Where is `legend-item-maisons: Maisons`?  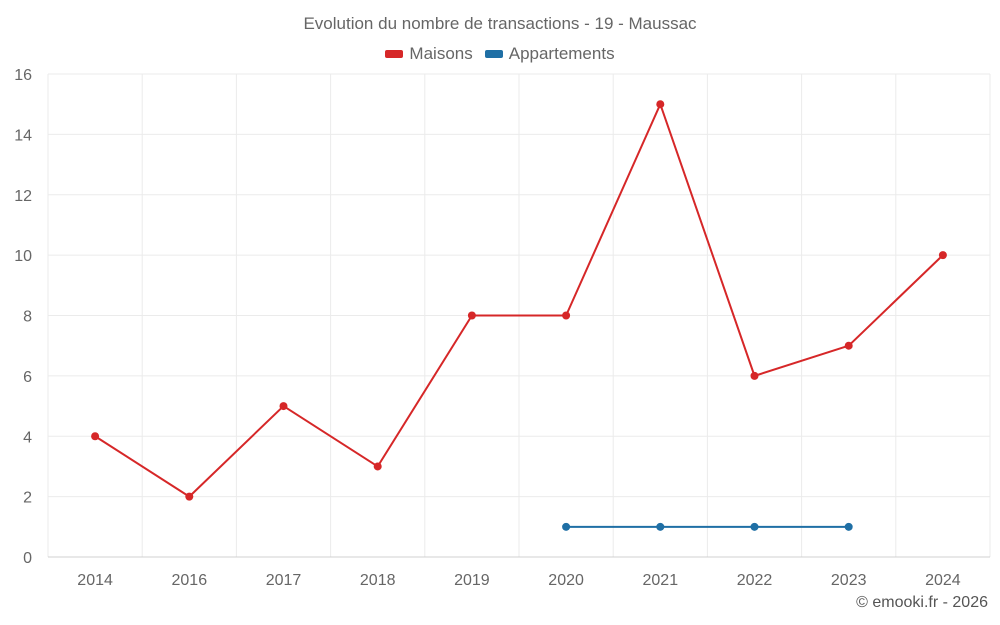
legend-item-maisons: Maisons is located at coordinates (429, 54).